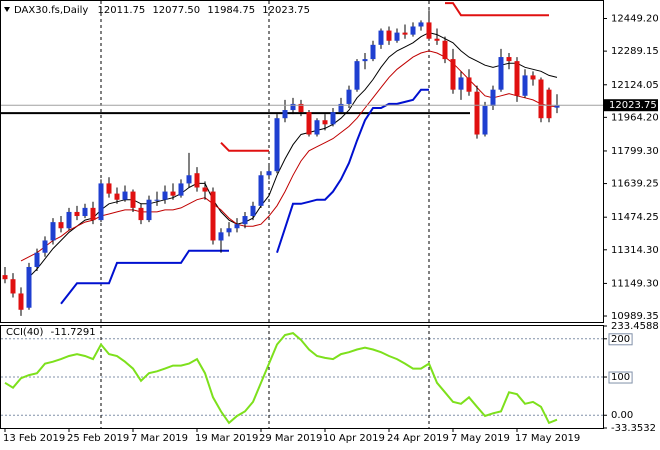 Image resolution: width=660 pixels, height=450 pixels. What do you see at coordinates (25, 332) in the screenshot?
I see `cci-name: CCI(40)` at bounding box center [25, 332].